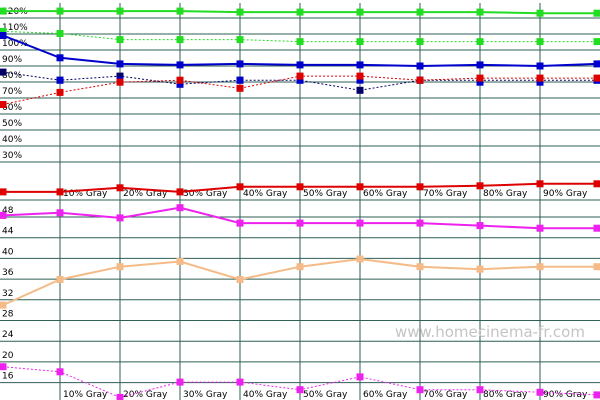  What do you see at coordinates (325, 395) in the screenshot?
I see `x-tick-label: 50% Gray` at bounding box center [325, 395].